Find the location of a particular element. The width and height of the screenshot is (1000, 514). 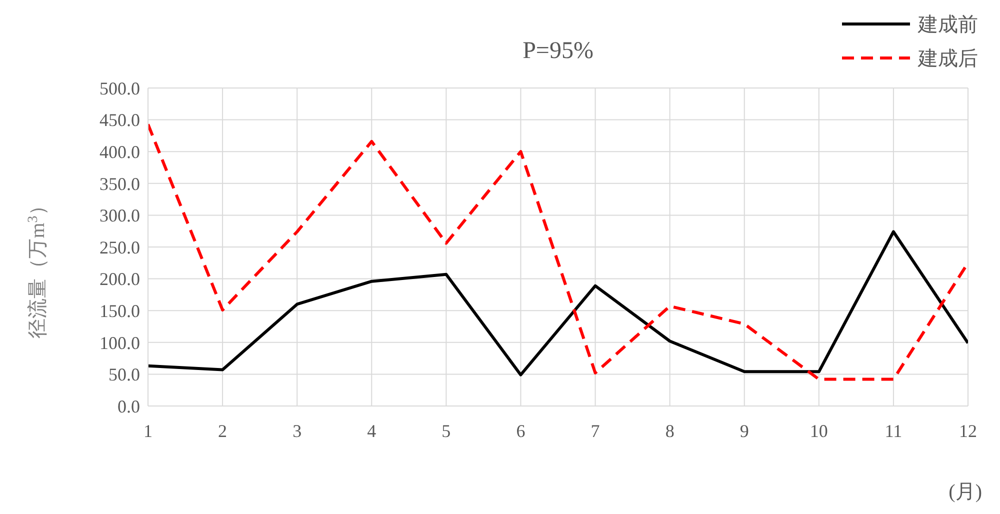

y-tick-label: 350.0 is located at coordinates (120, 184).